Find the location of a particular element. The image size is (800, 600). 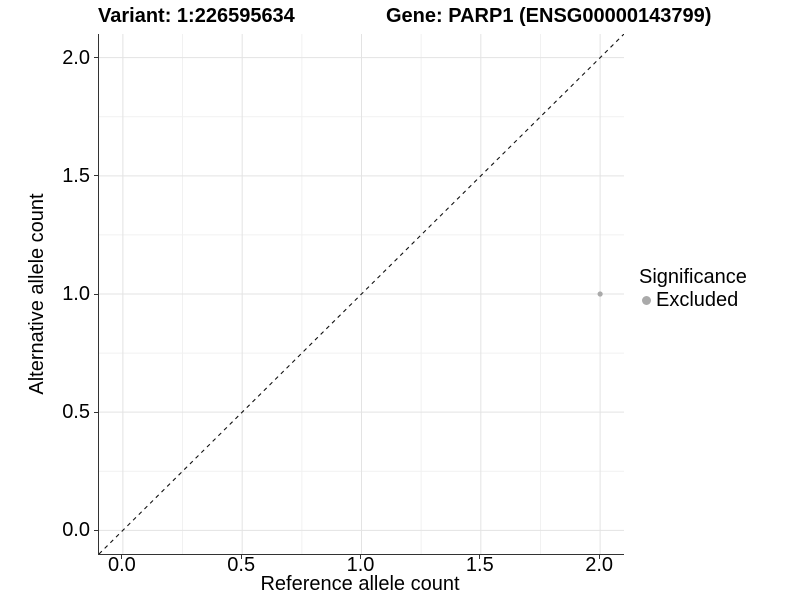

x-axis-tick-label: 0.0 is located at coordinates (121, 565).